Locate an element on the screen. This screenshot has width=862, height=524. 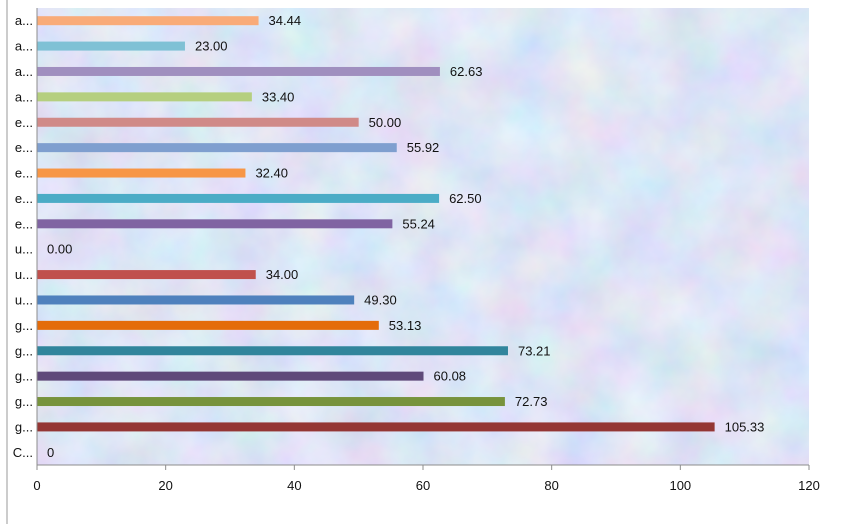
data-label-9: 55.24 is located at coordinates (418, 223).